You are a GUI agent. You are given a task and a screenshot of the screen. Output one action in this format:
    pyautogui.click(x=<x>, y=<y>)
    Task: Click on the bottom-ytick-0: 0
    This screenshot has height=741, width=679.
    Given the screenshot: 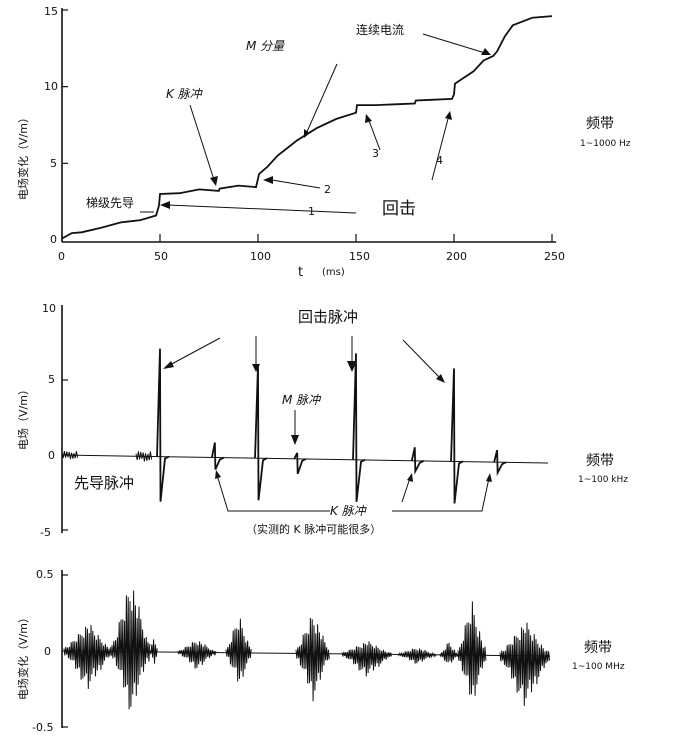 What is the action you would take?
    pyautogui.click(x=47, y=651)
    